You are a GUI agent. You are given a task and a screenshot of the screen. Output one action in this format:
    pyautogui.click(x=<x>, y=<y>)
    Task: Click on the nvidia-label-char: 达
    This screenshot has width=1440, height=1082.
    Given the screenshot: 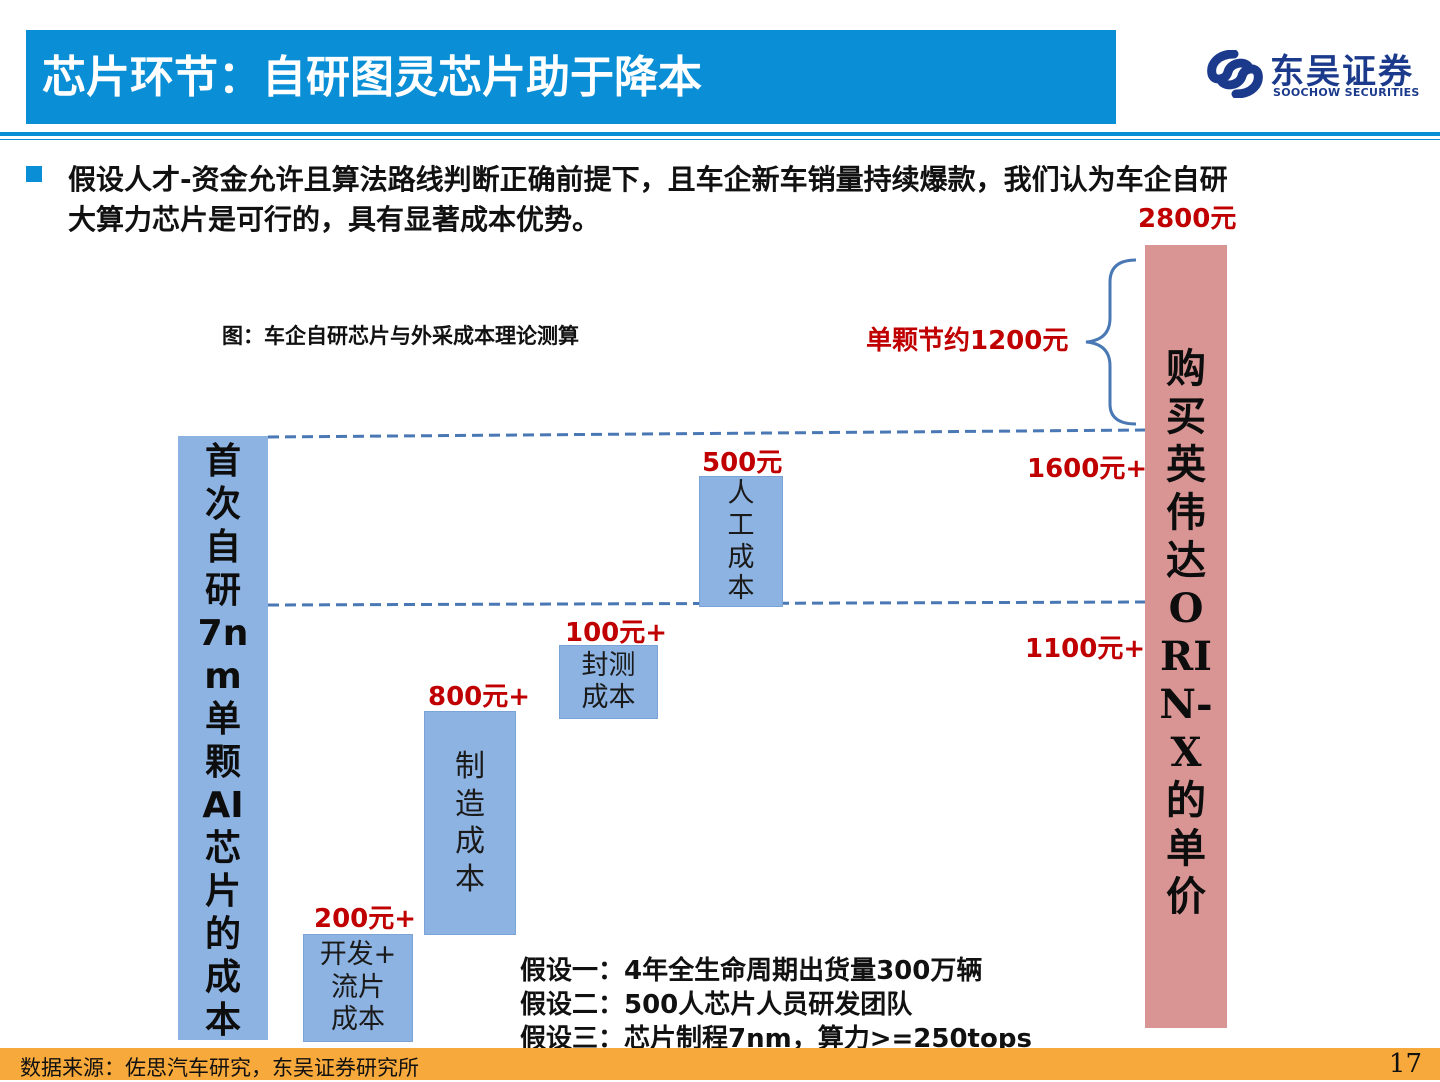 What is the action you would take?
    pyautogui.click(x=1186, y=560)
    